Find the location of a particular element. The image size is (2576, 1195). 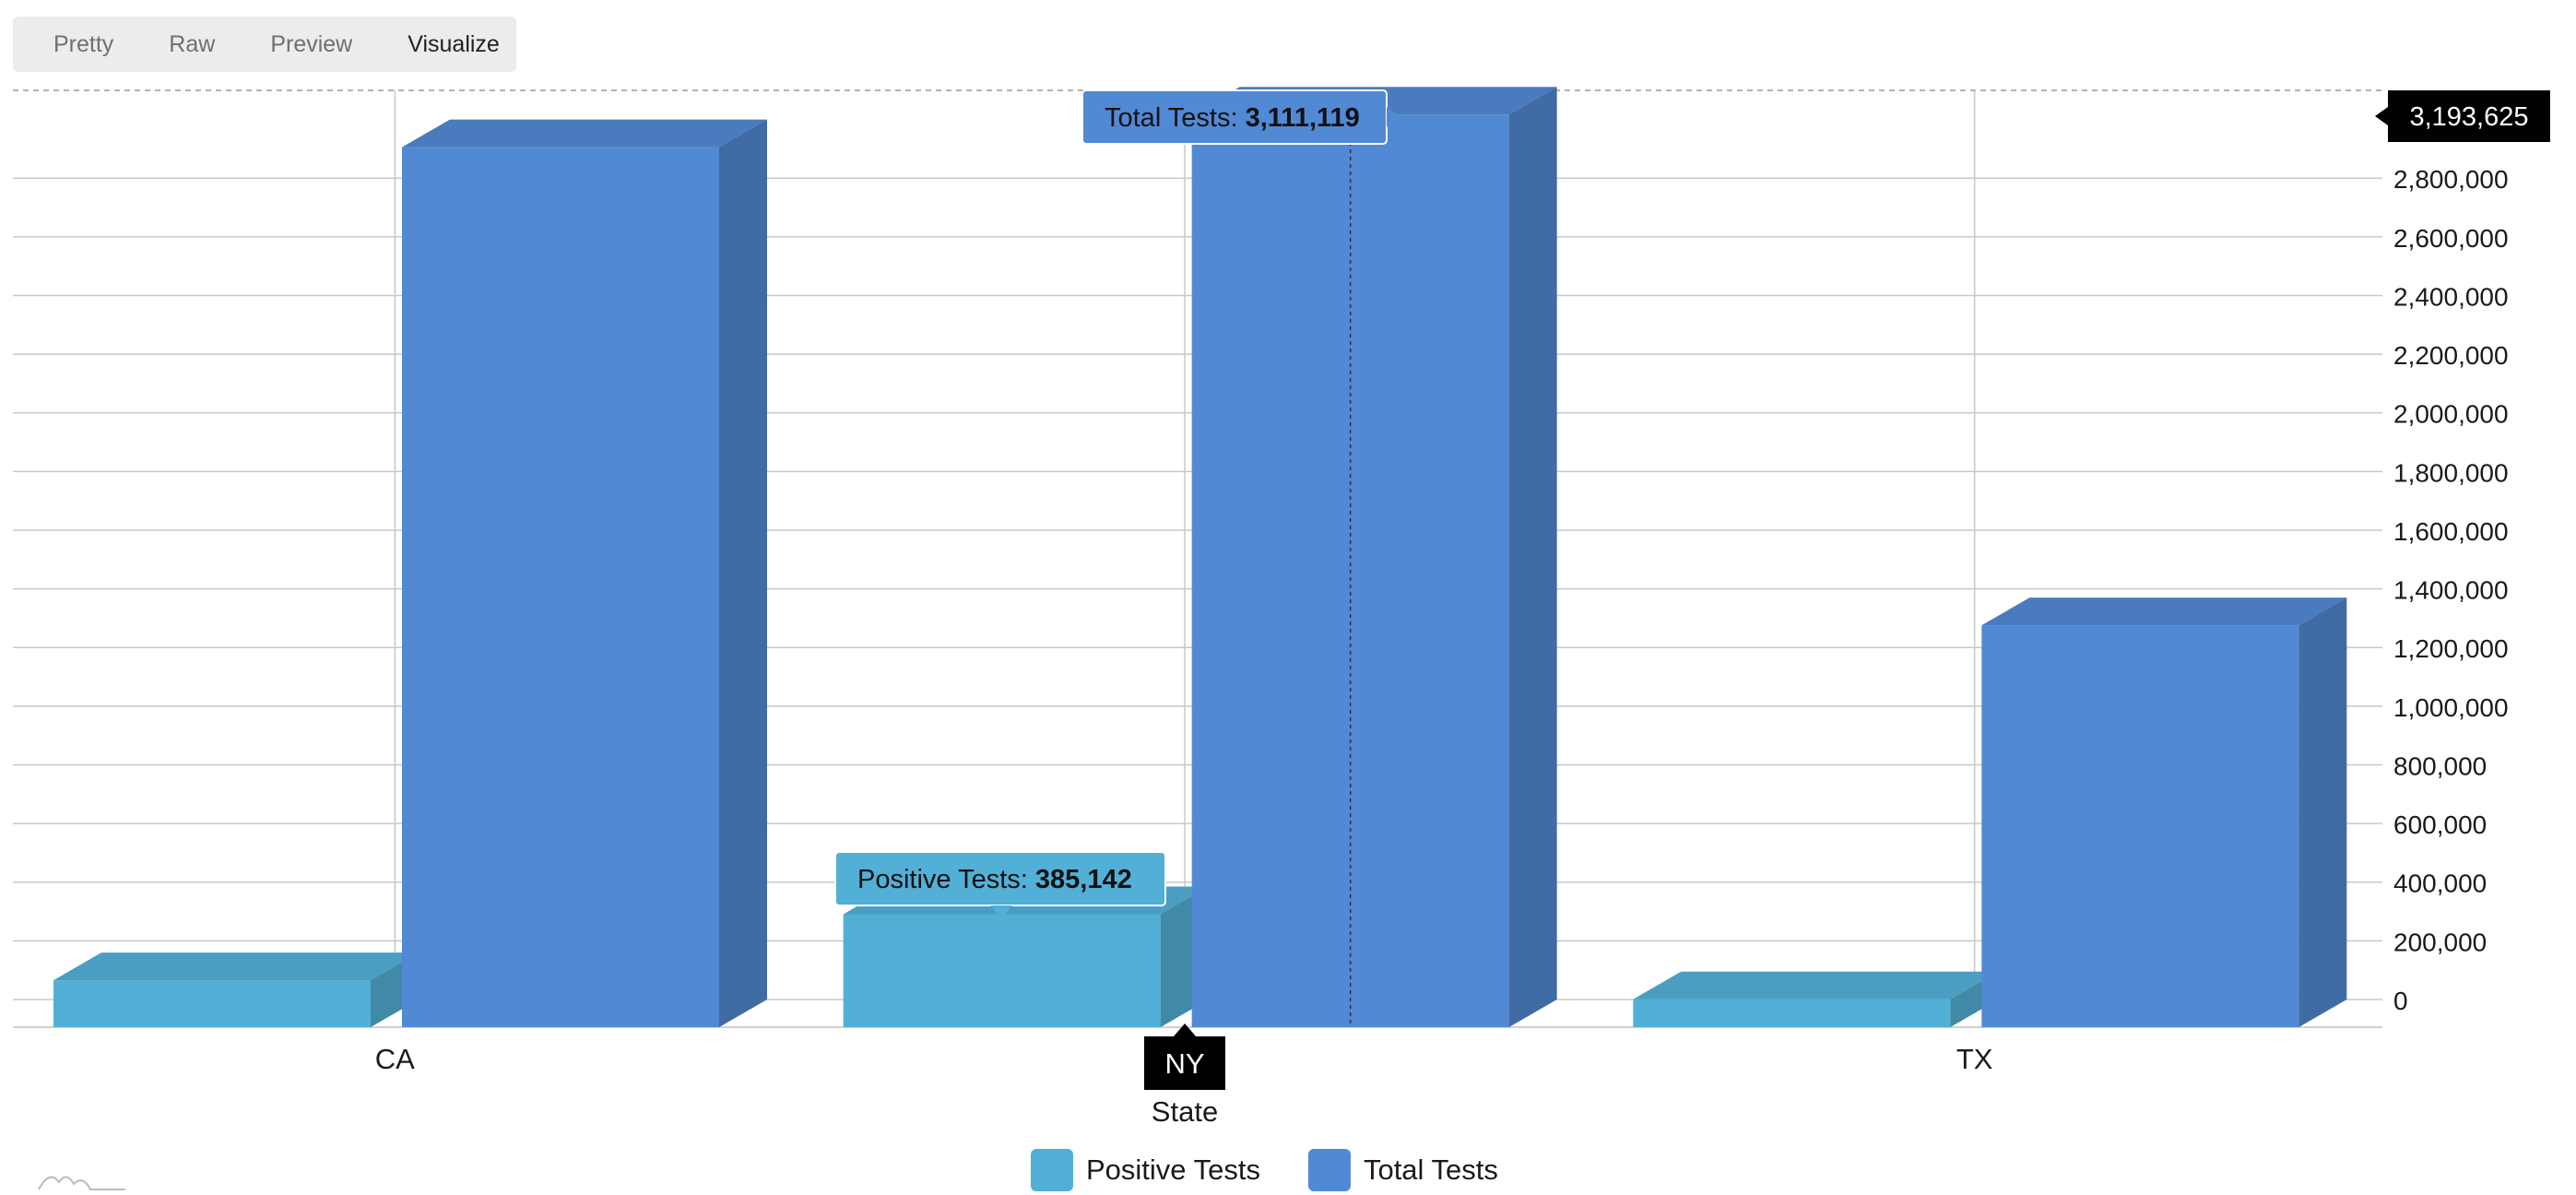

bar-NY-positive is located at coordinates (1002, 970).